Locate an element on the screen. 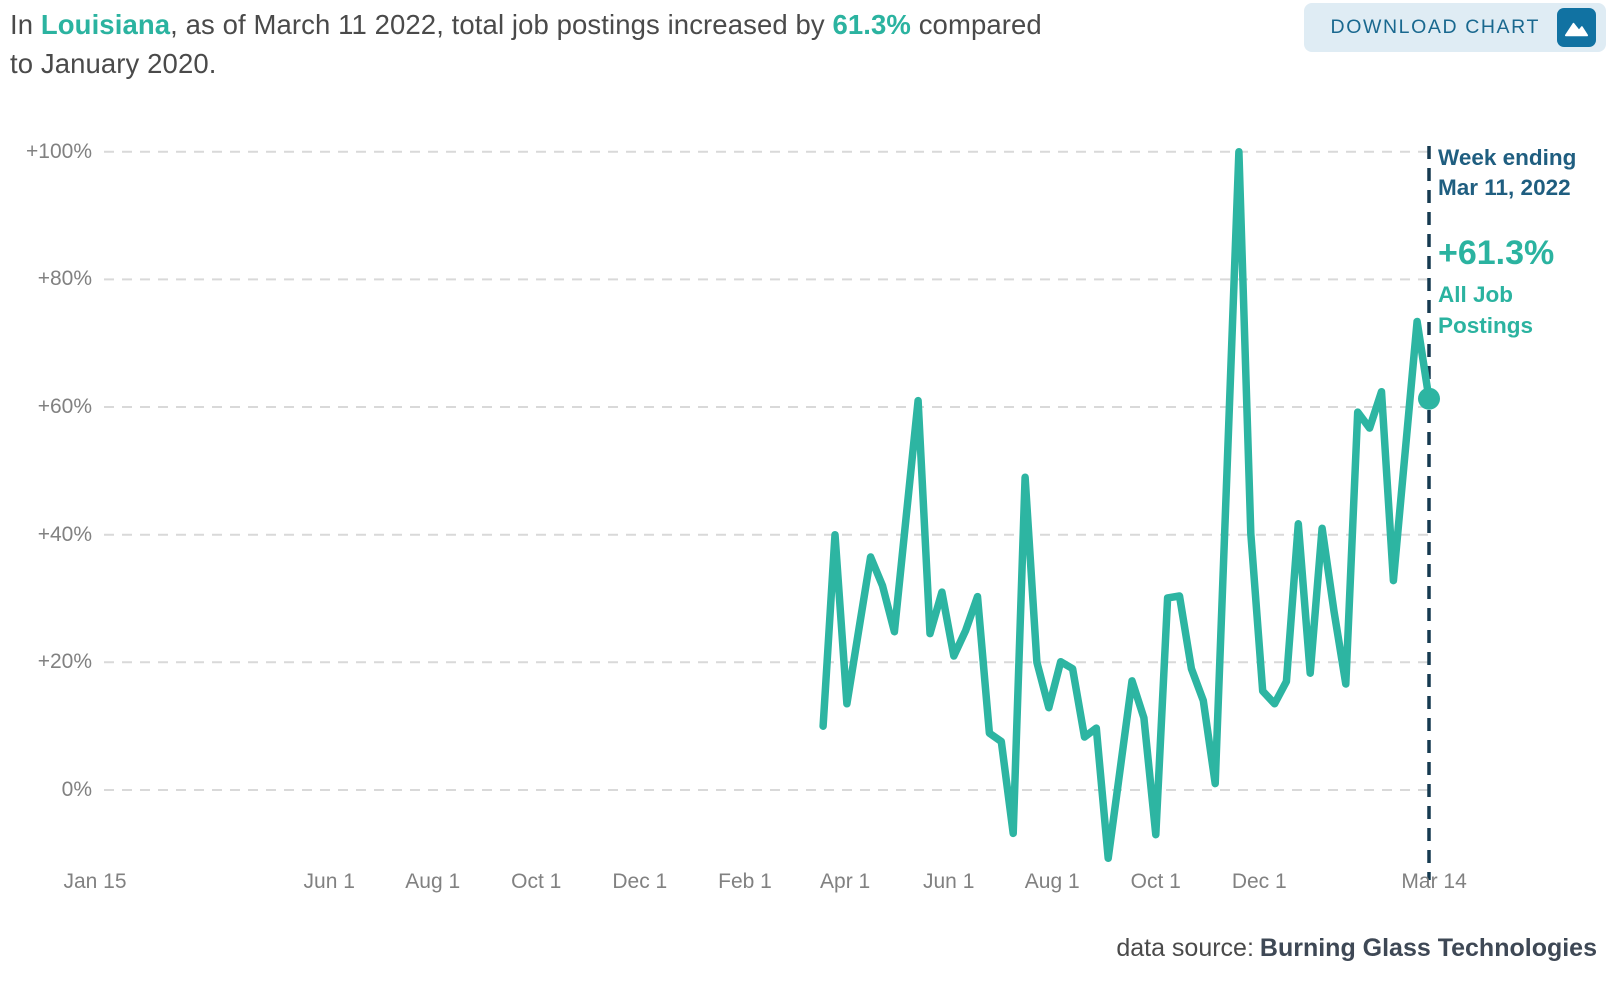 The image size is (1613, 1002). title-percent-value: 61.3% is located at coordinates (871, 24).